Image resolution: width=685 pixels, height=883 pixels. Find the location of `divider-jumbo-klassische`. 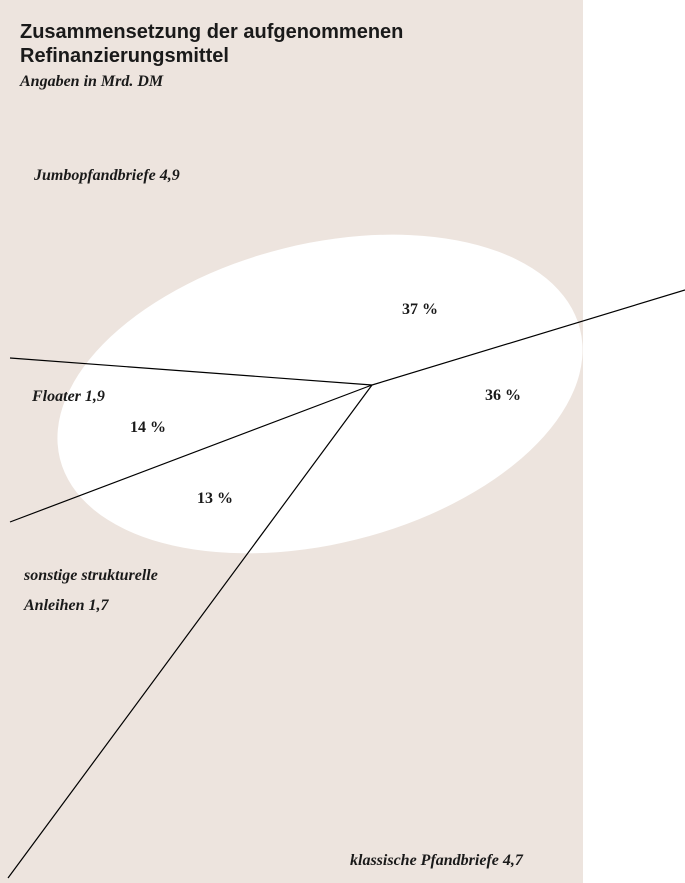

divider-jumbo-klassische is located at coordinates (528, 337).